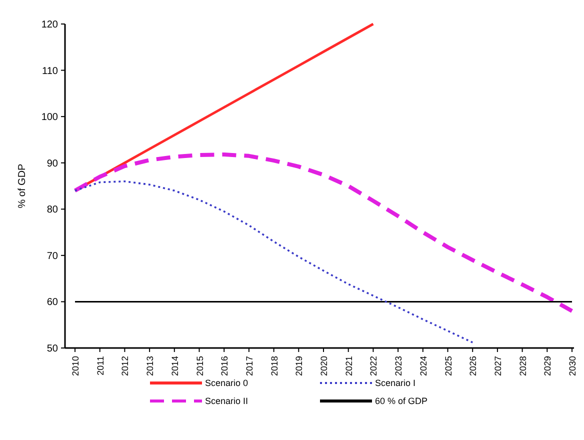 This screenshot has height=440, width=584. What do you see at coordinates (399, 366) in the screenshot?
I see `x-tick-label: 2023` at bounding box center [399, 366].